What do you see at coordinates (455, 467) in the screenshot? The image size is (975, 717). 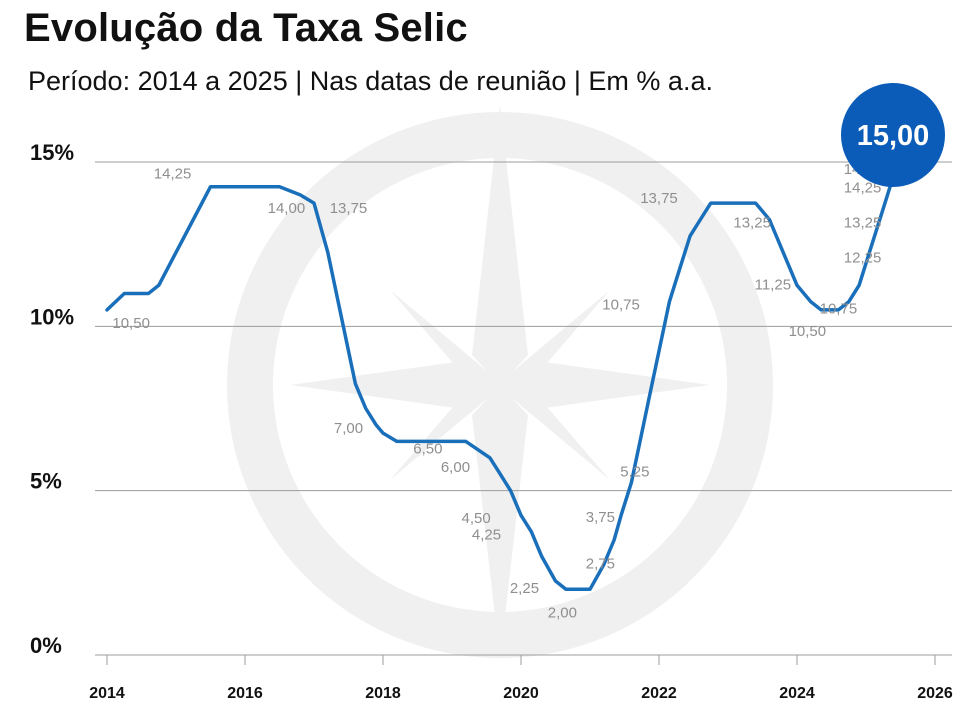 I see `data-label: 6,00` at bounding box center [455, 467].